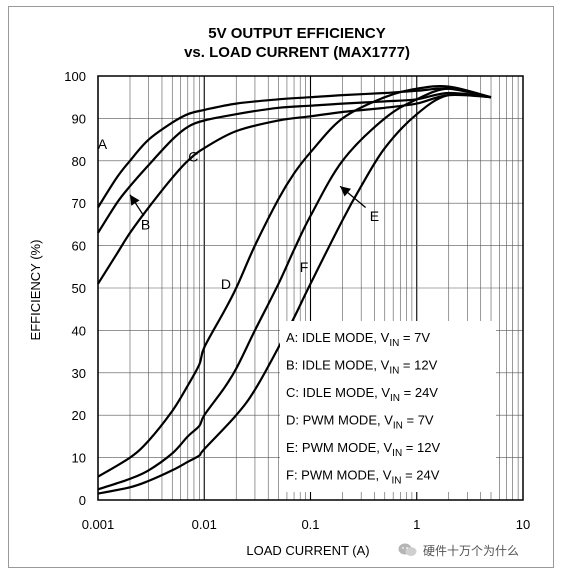  Describe the element at coordinates (79, 373) in the screenshot. I see `y-tick-label: 30` at that location.